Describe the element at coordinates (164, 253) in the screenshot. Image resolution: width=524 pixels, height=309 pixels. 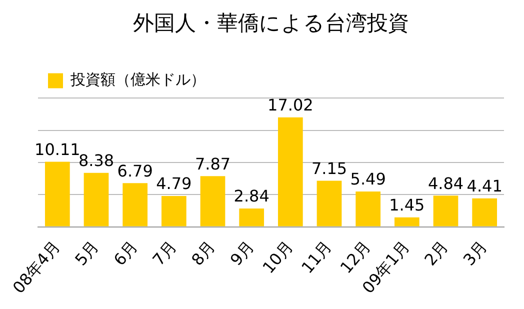
I see `x-tick-label: 7月` at that location.